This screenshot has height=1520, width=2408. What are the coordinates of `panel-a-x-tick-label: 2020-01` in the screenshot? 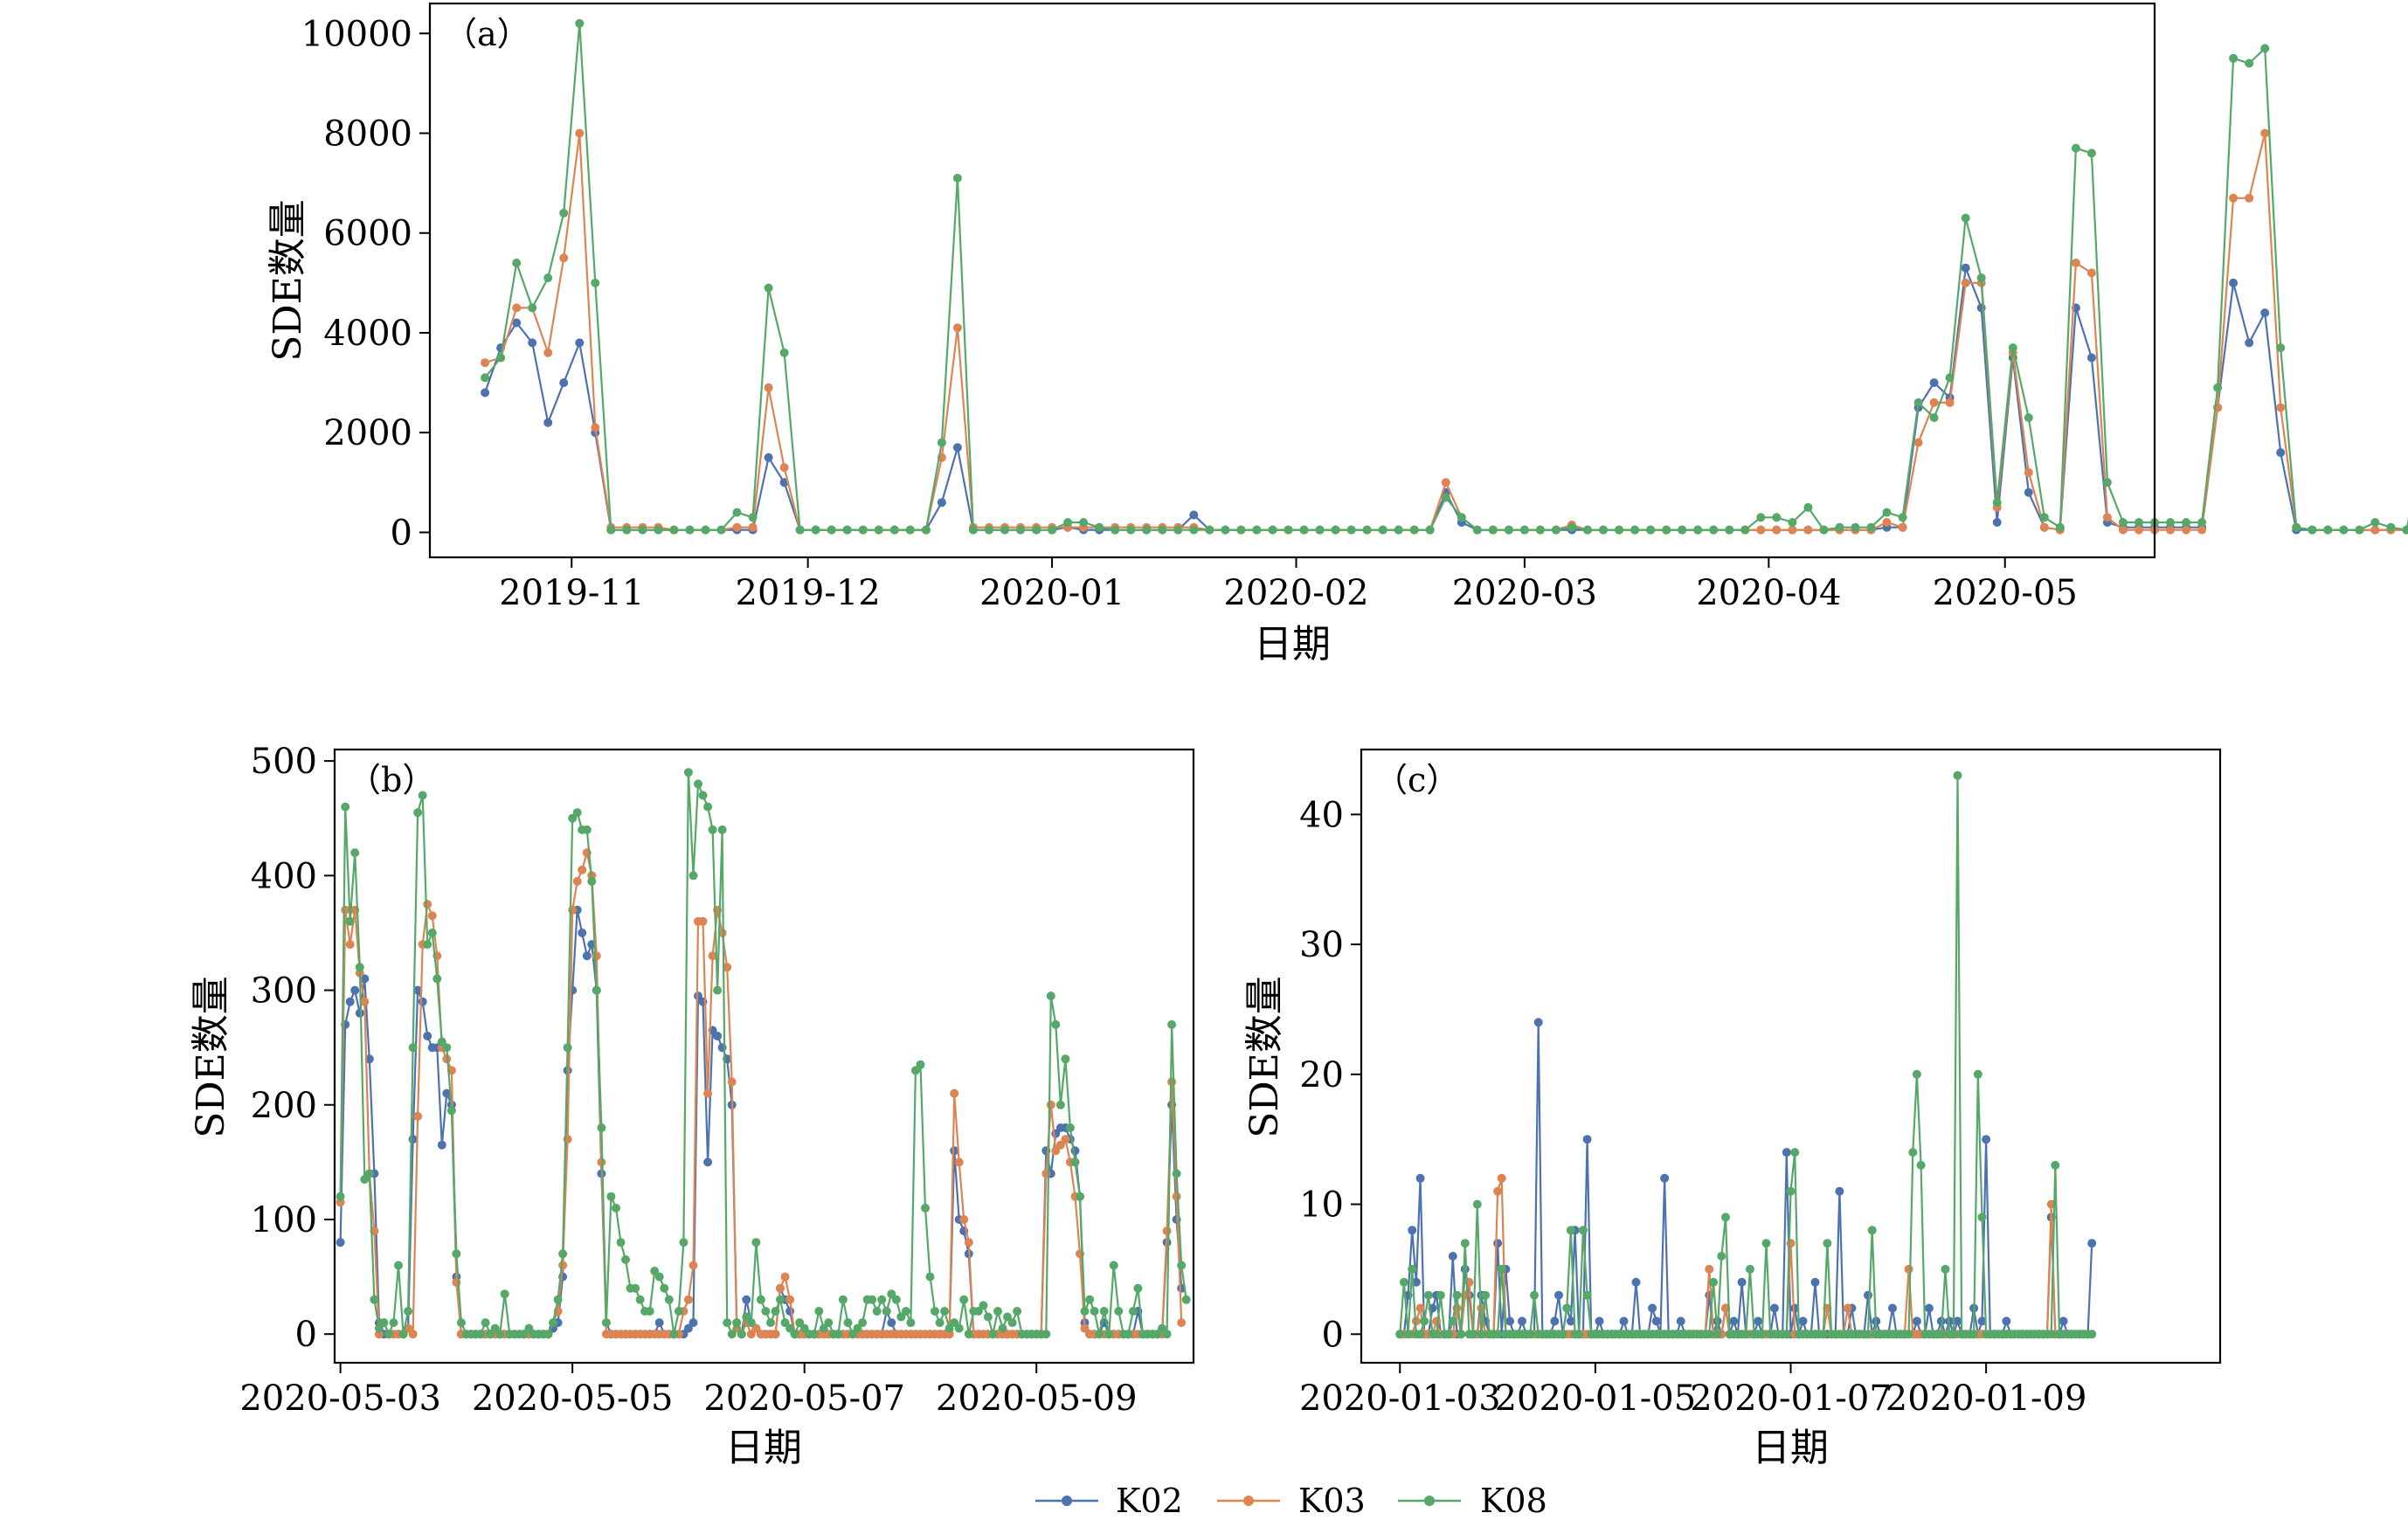 It's located at (1051, 593).